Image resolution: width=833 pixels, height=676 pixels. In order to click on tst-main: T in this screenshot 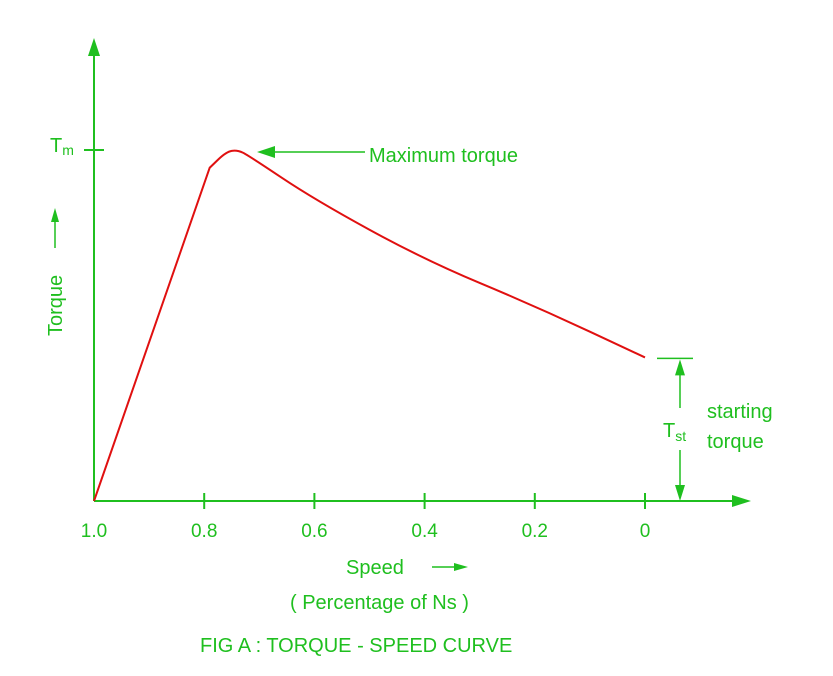, I will do `click(669, 431)`.